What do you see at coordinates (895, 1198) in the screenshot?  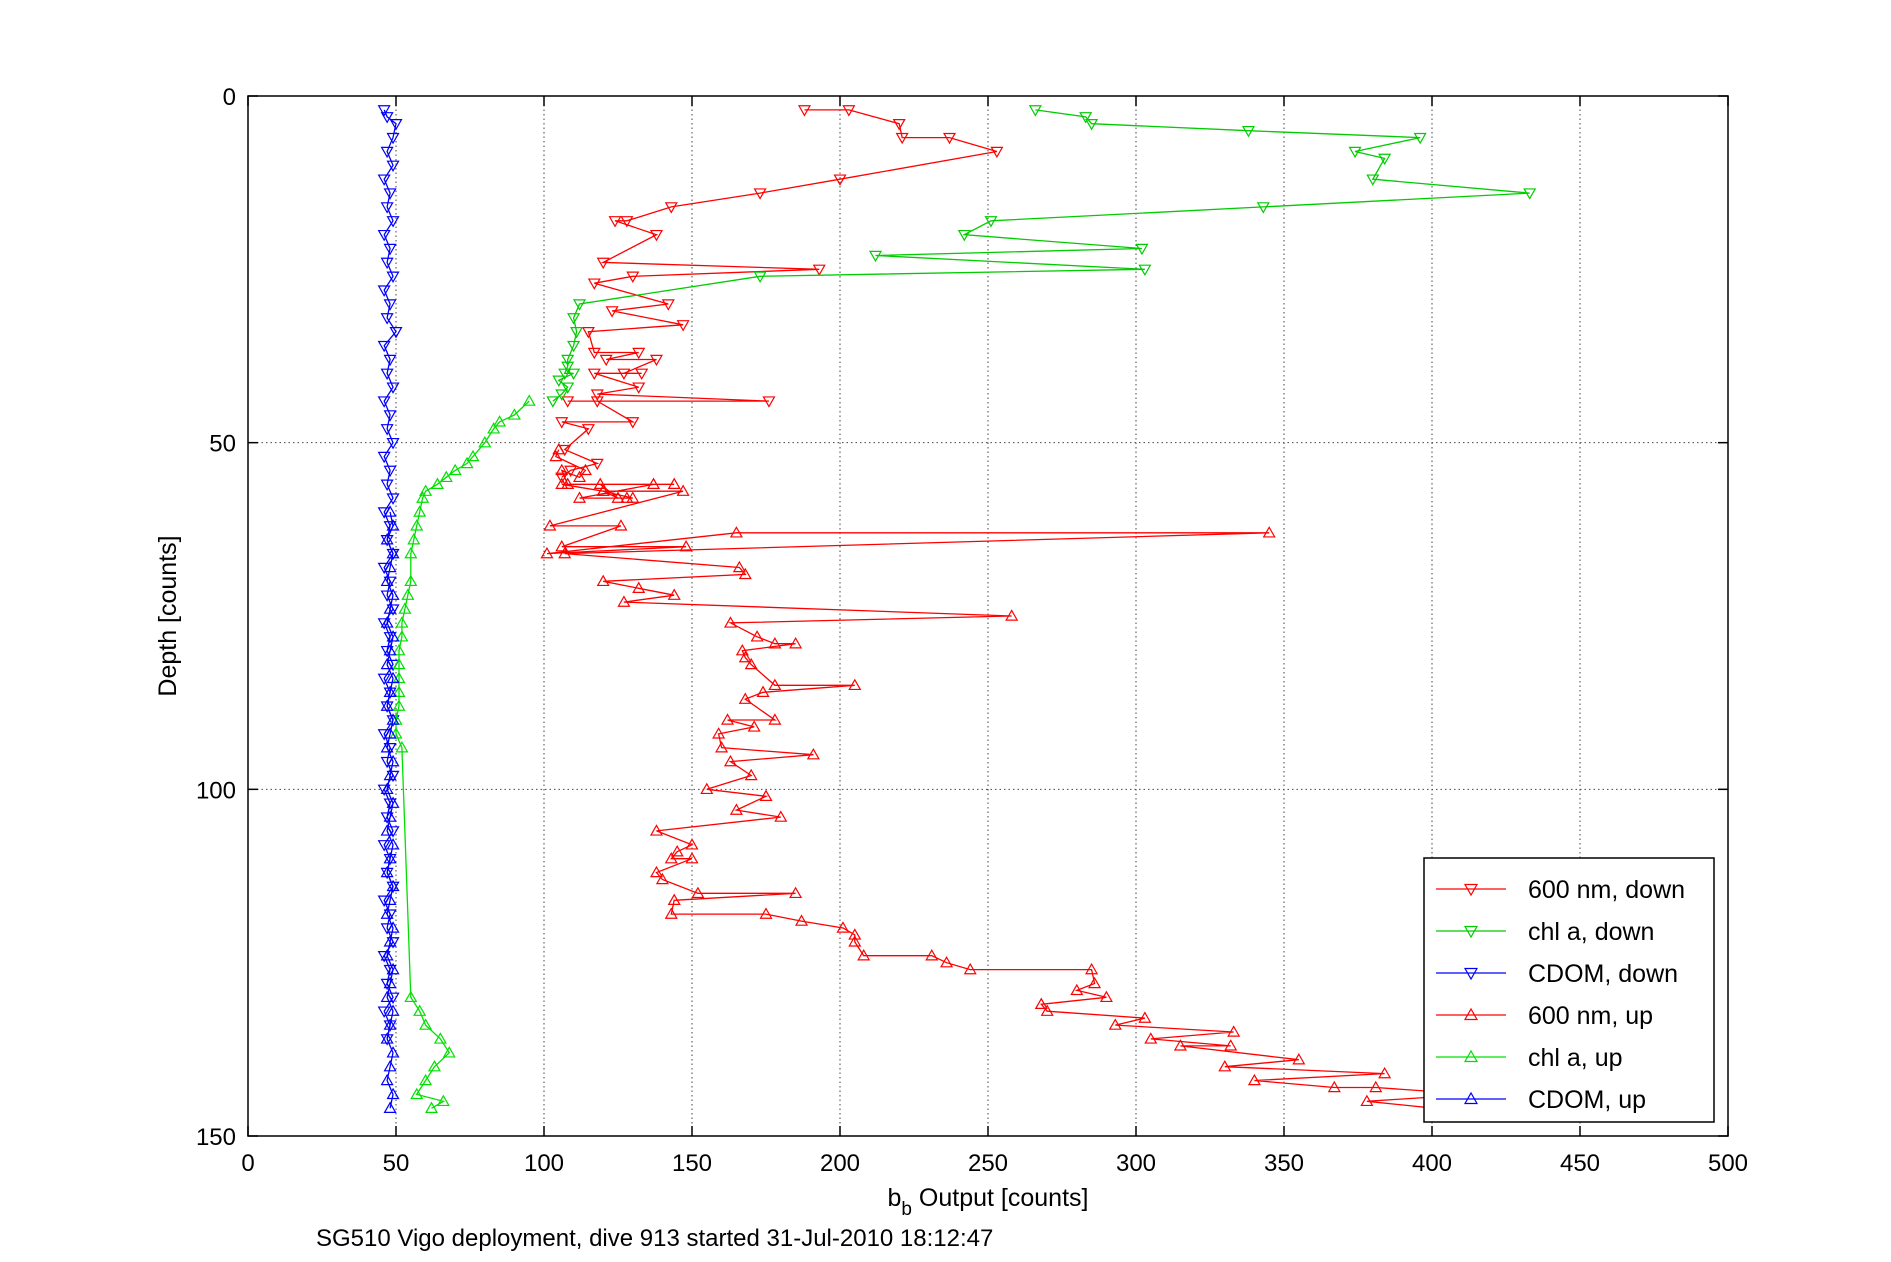 I see `x-axis-label-main: b` at bounding box center [895, 1198].